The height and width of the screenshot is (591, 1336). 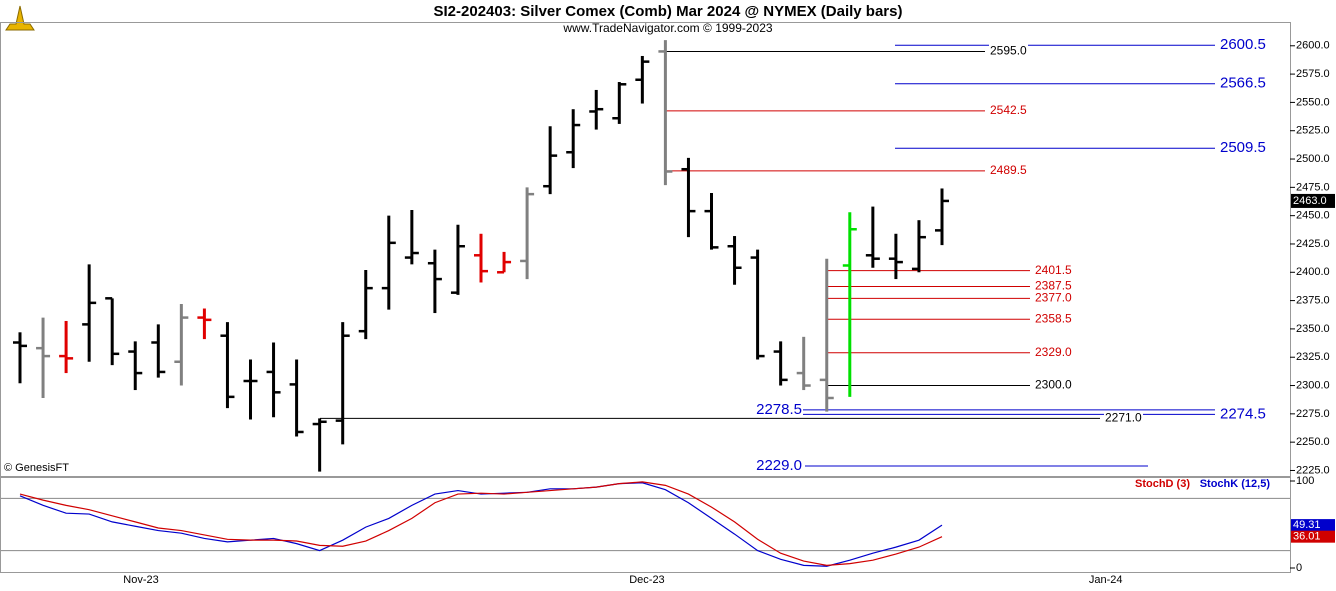 I want to click on y-tick-label: 2575.0, so click(x=1313, y=74).